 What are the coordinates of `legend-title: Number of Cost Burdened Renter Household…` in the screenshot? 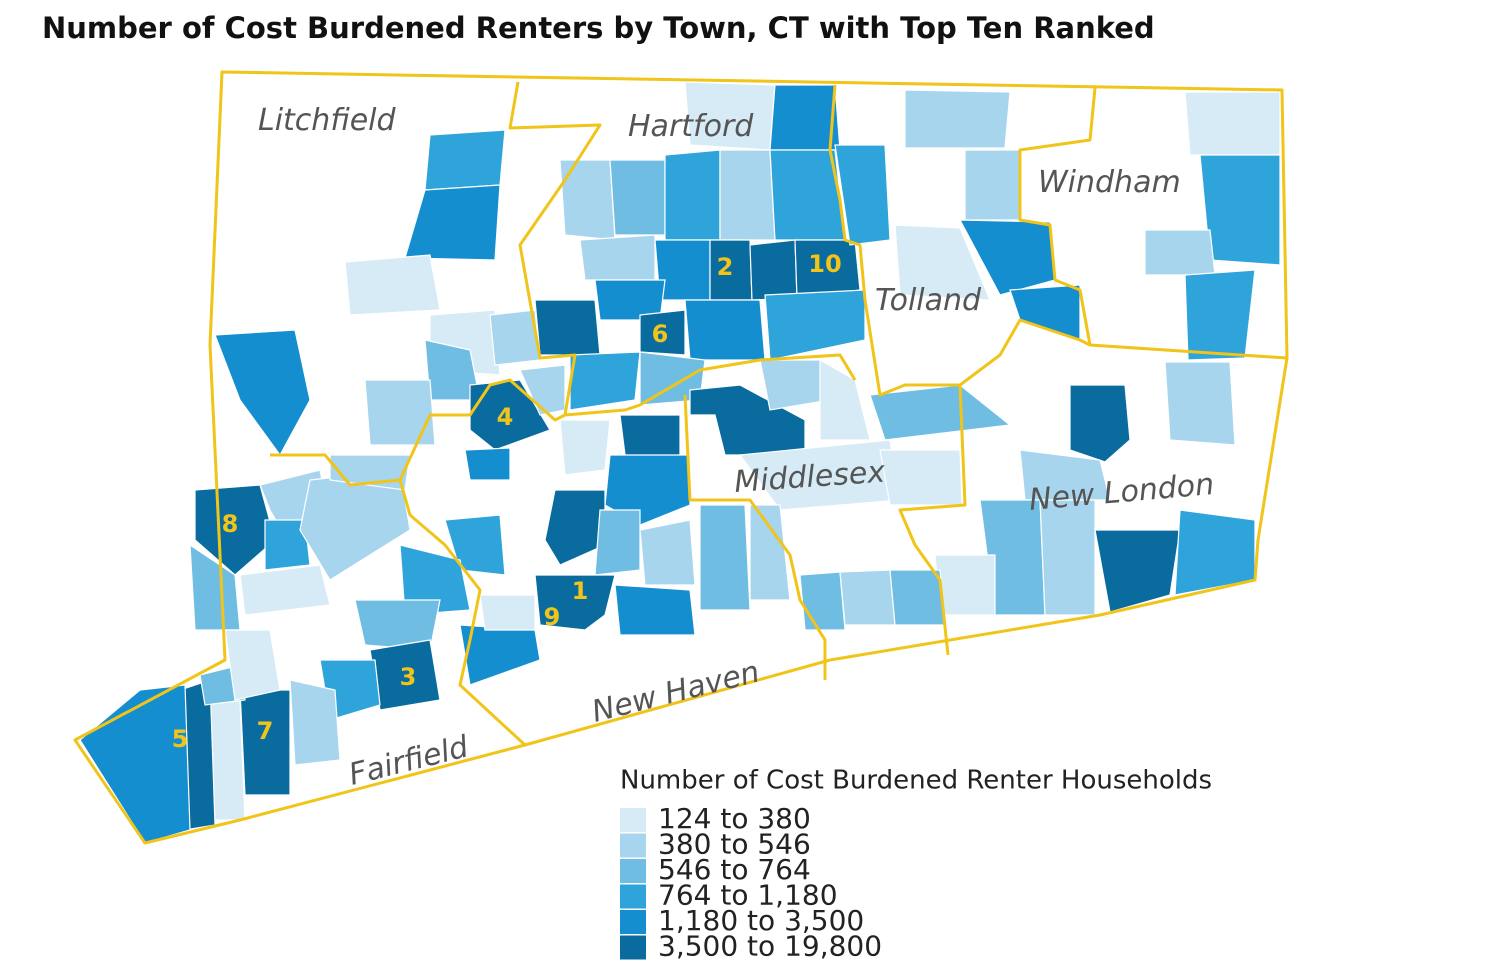 It's located at (916, 781).